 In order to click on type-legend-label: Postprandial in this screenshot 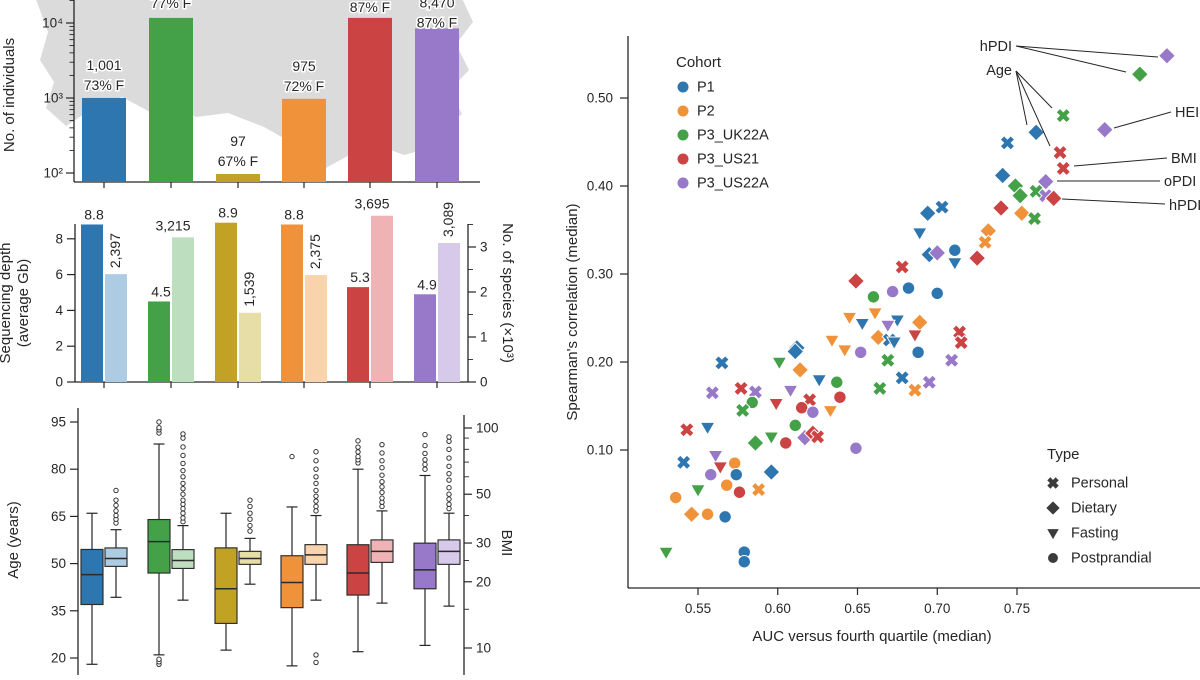, I will do `click(1111, 559)`.